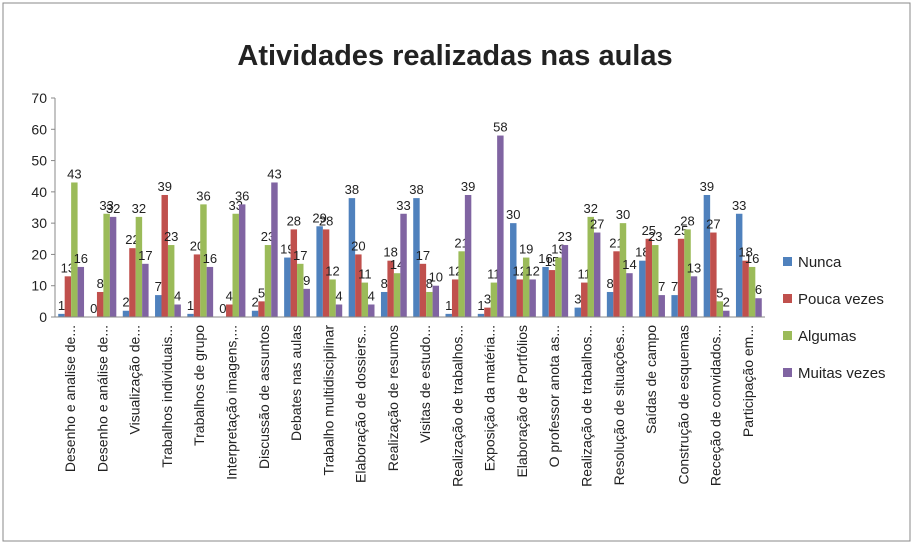 This screenshot has width=915, height=544. What do you see at coordinates (820, 262) in the screenshot?
I see `legend-label: Nunca` at bounding box center [820, 262].